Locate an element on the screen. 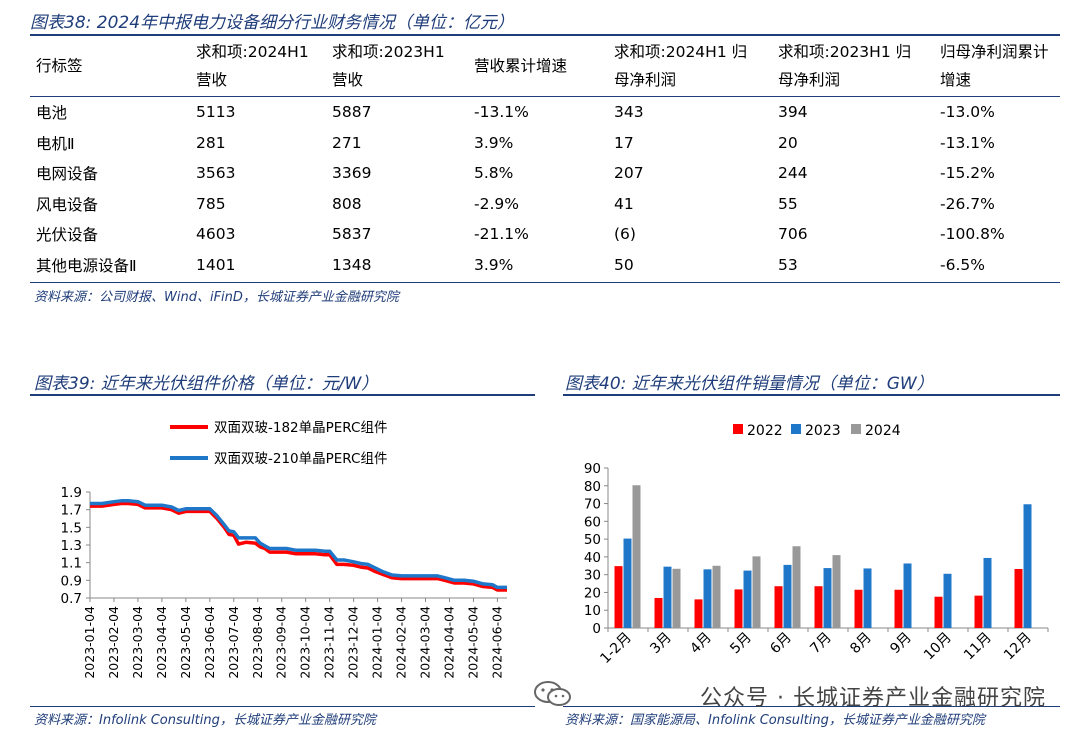  y-tick-label: 70 is located at coordinates (592, 505).